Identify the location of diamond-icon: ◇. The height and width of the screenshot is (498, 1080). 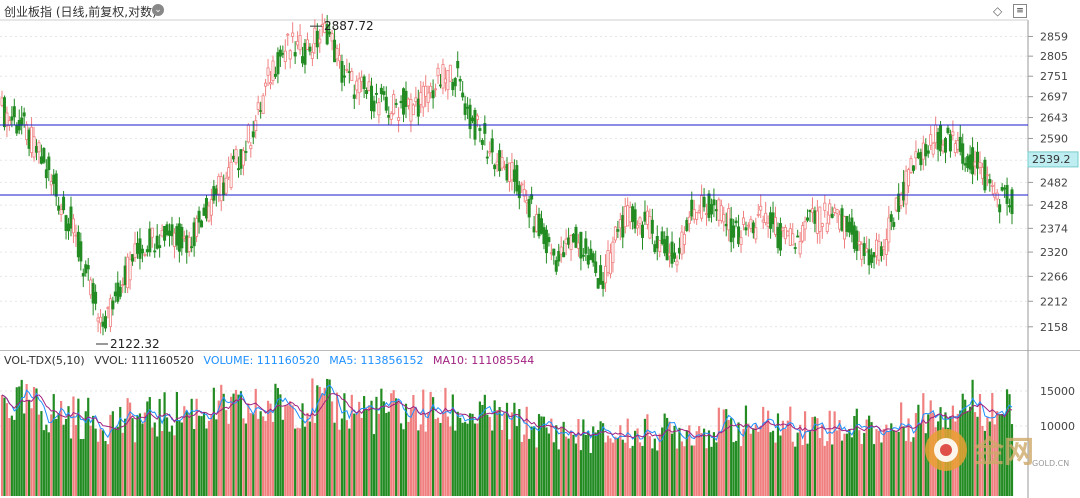
(998, 11).